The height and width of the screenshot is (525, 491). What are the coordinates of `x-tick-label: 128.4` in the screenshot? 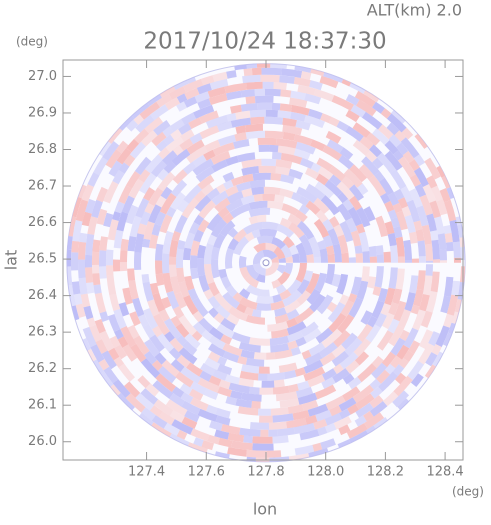 It's located at (444, 472).